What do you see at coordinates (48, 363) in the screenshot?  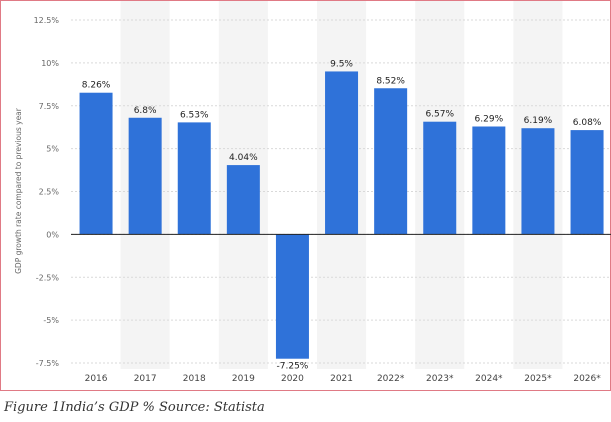 I see `y-tick-label: -7.5%` at bounding box center [48, 363].